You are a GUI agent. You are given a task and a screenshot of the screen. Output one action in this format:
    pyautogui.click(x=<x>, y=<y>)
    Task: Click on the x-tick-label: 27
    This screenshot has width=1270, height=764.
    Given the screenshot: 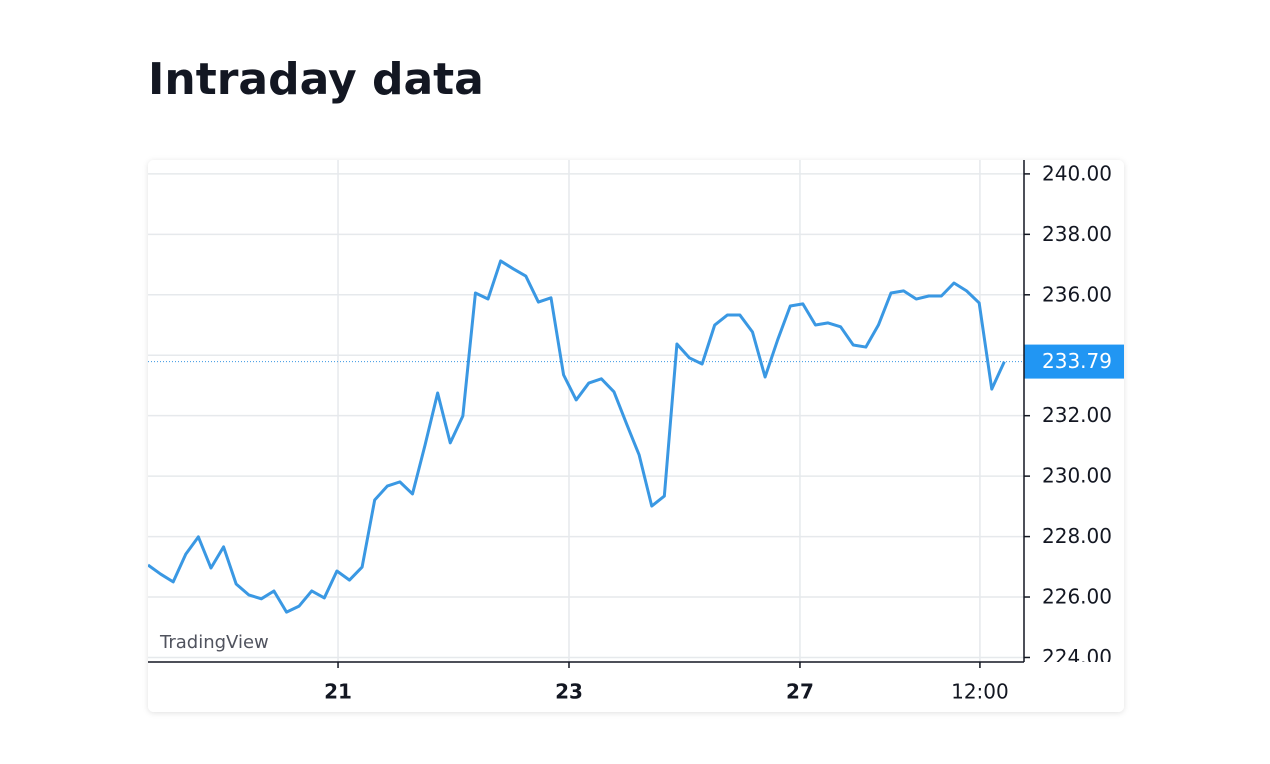 What is the action you would take?
    pyautogui.click(x=800, y=692)
    